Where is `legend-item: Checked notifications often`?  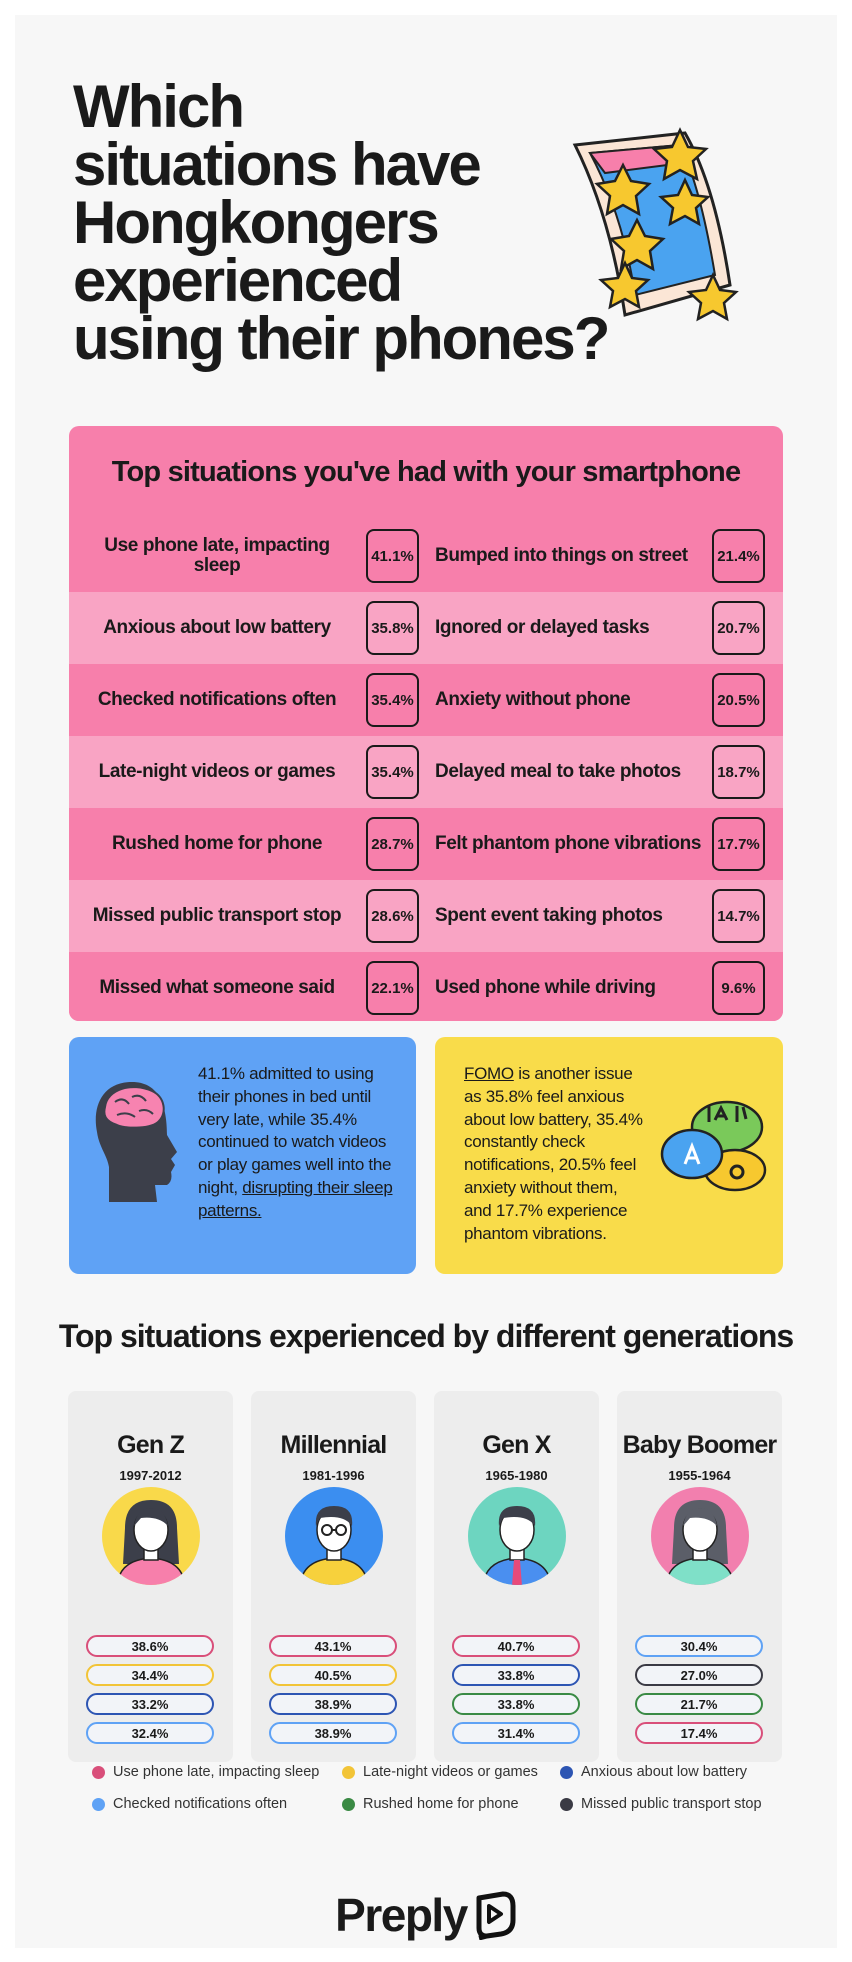
legend-item: Checked notifications often is located at coordinates (189, 1804).